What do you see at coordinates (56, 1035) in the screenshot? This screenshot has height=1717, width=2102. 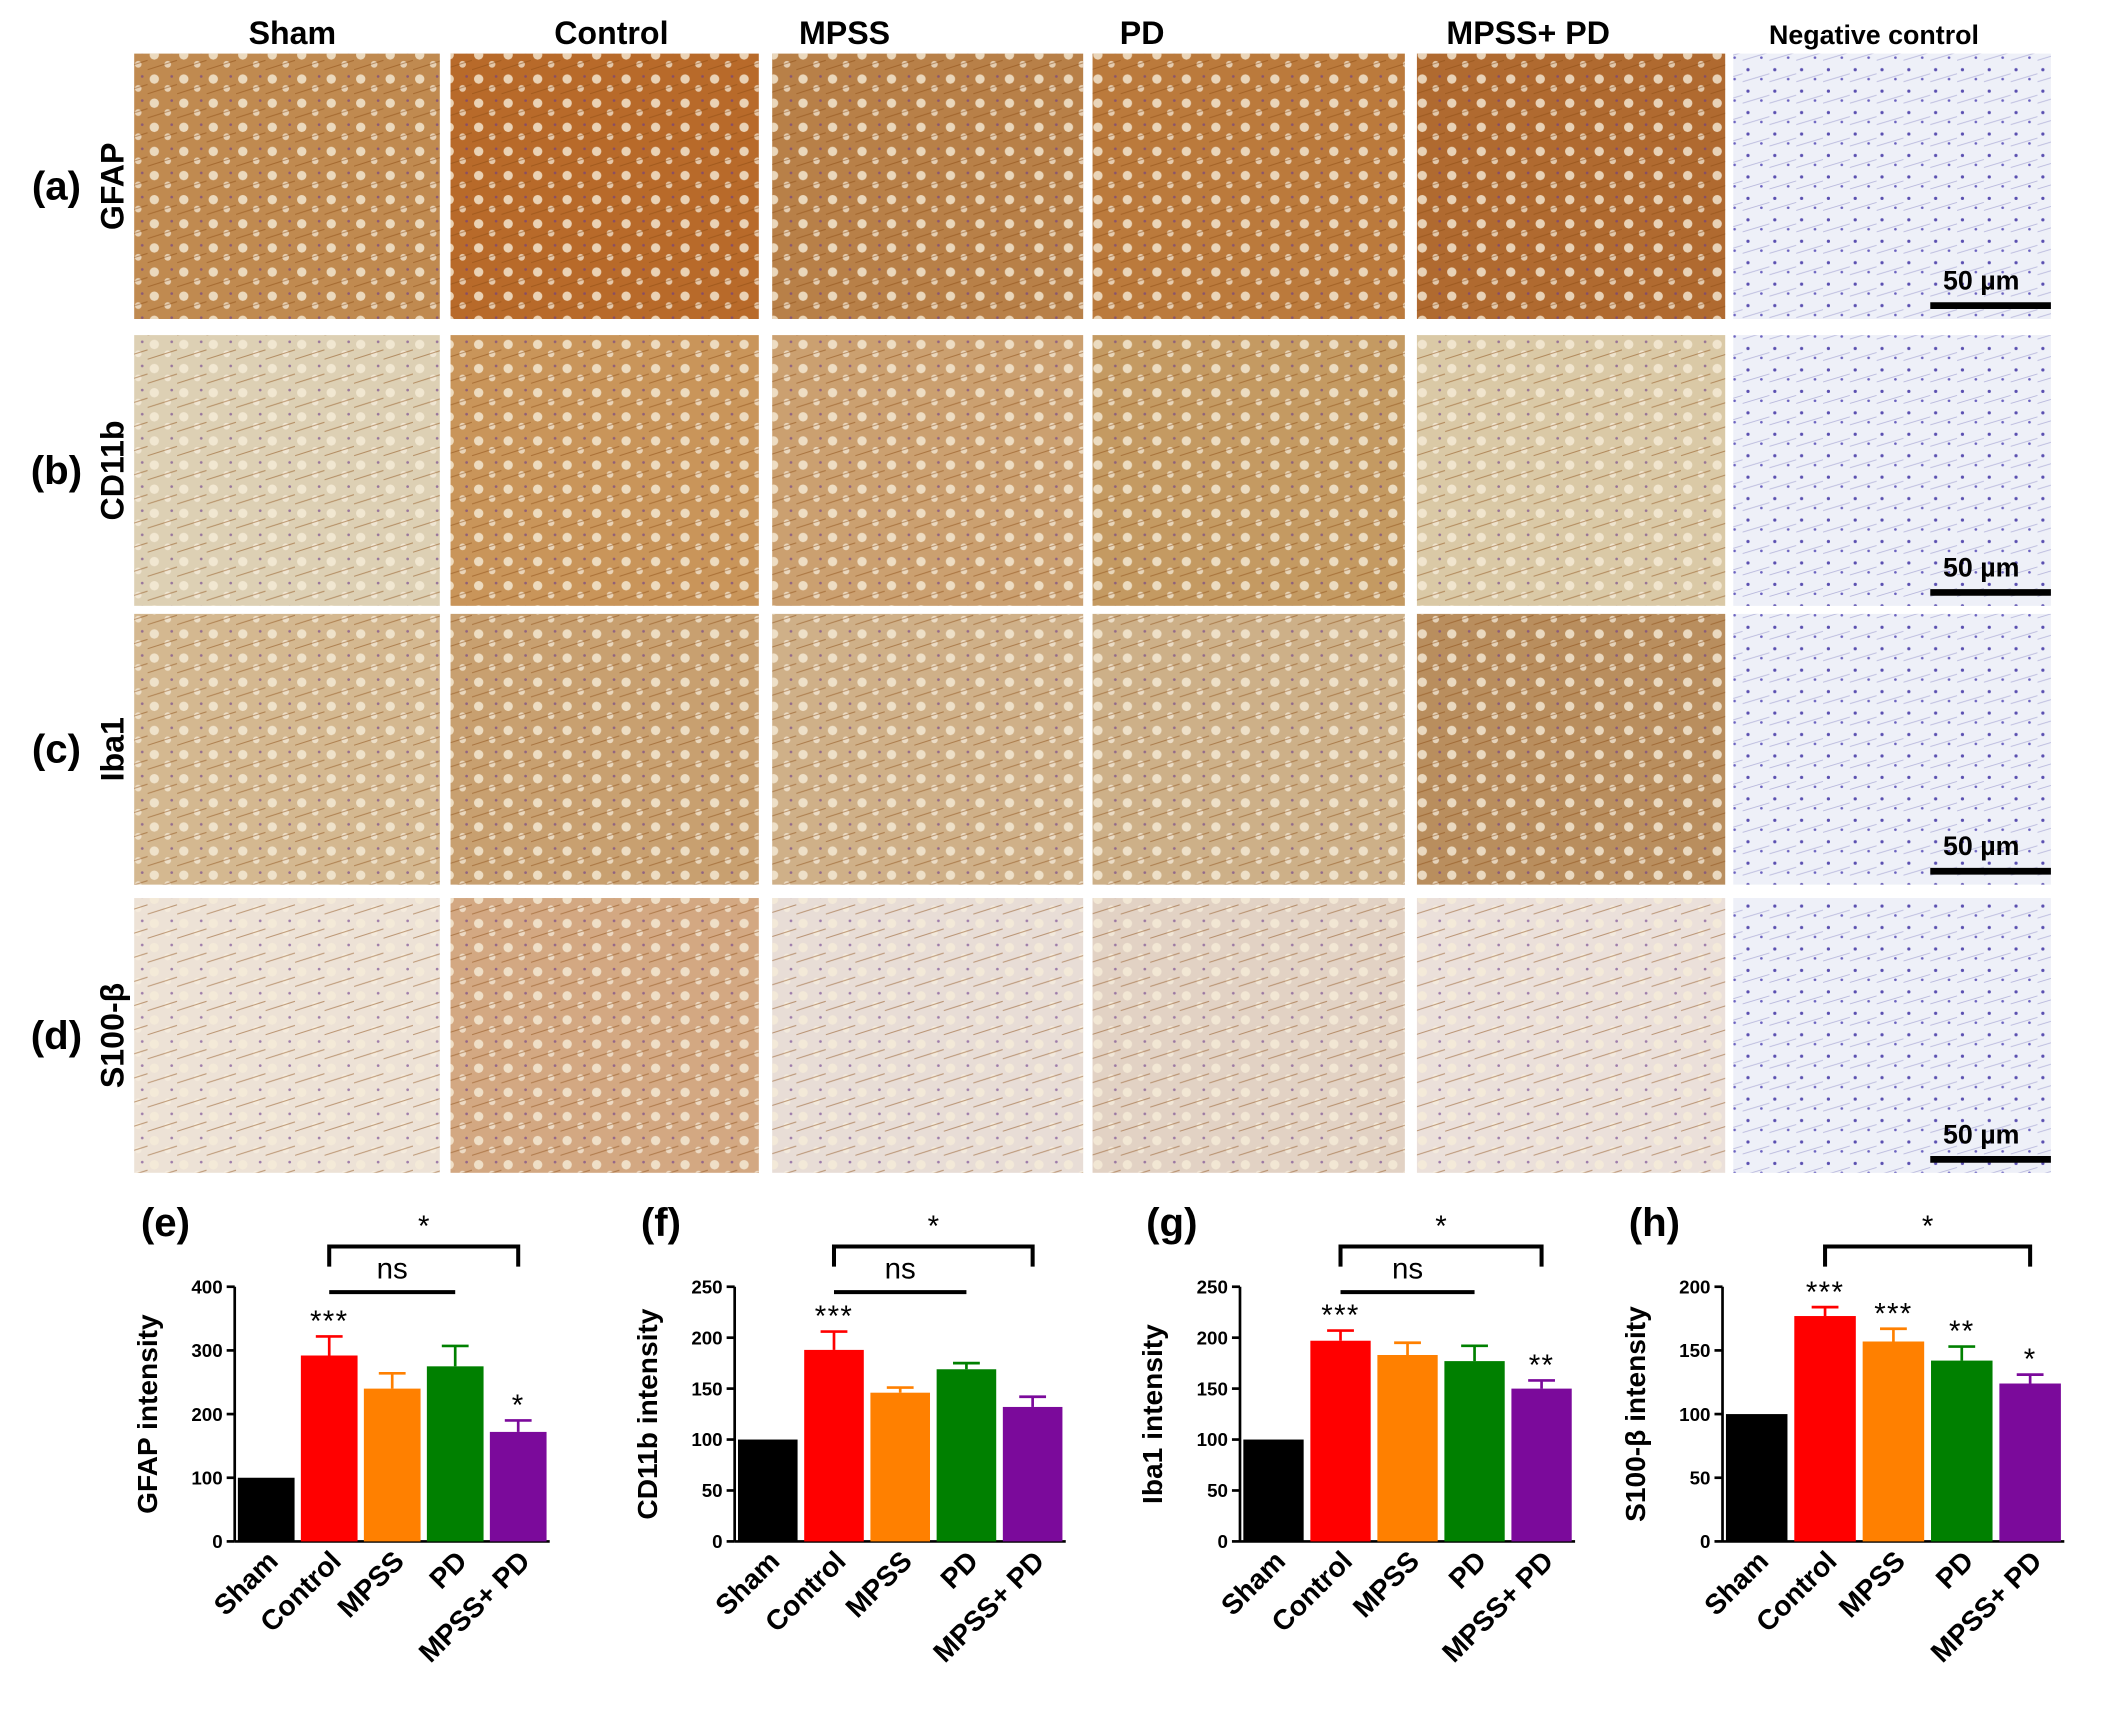 I see `panel-label: (d)` at bounding box center [56, 1035].